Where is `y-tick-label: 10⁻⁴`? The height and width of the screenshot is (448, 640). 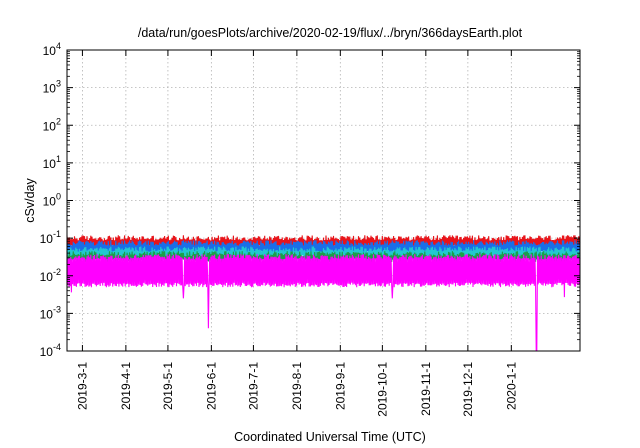
y-tick-label: 10⁻⁴ is located at coordinates (50, 350).